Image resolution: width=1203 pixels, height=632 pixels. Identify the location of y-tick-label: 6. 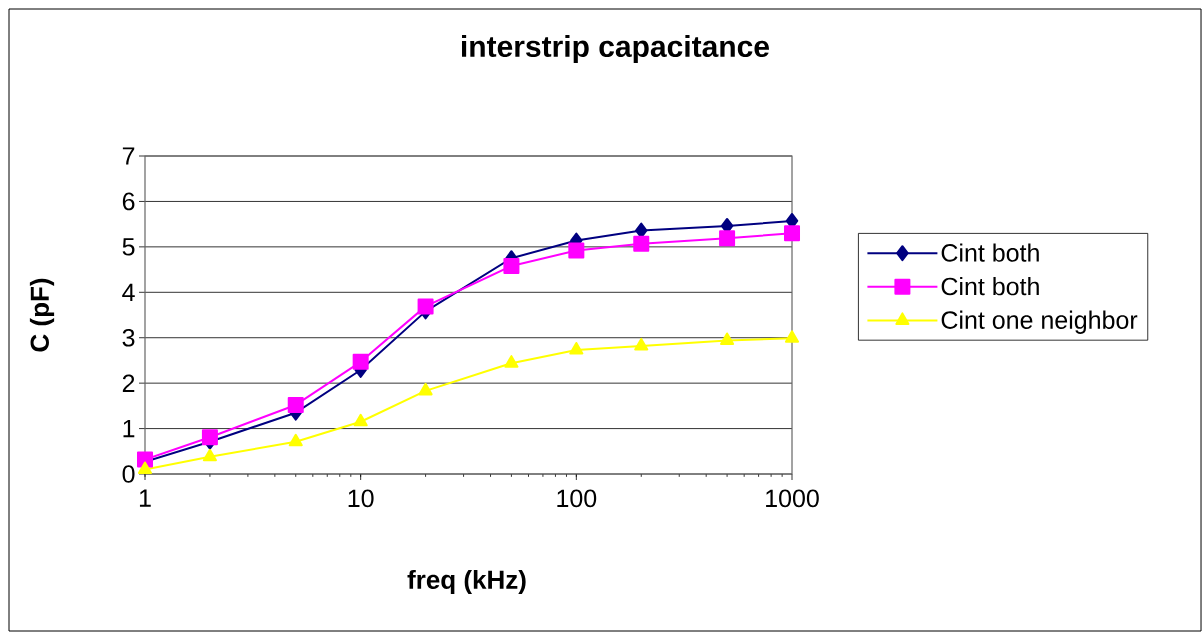
(128, 201).